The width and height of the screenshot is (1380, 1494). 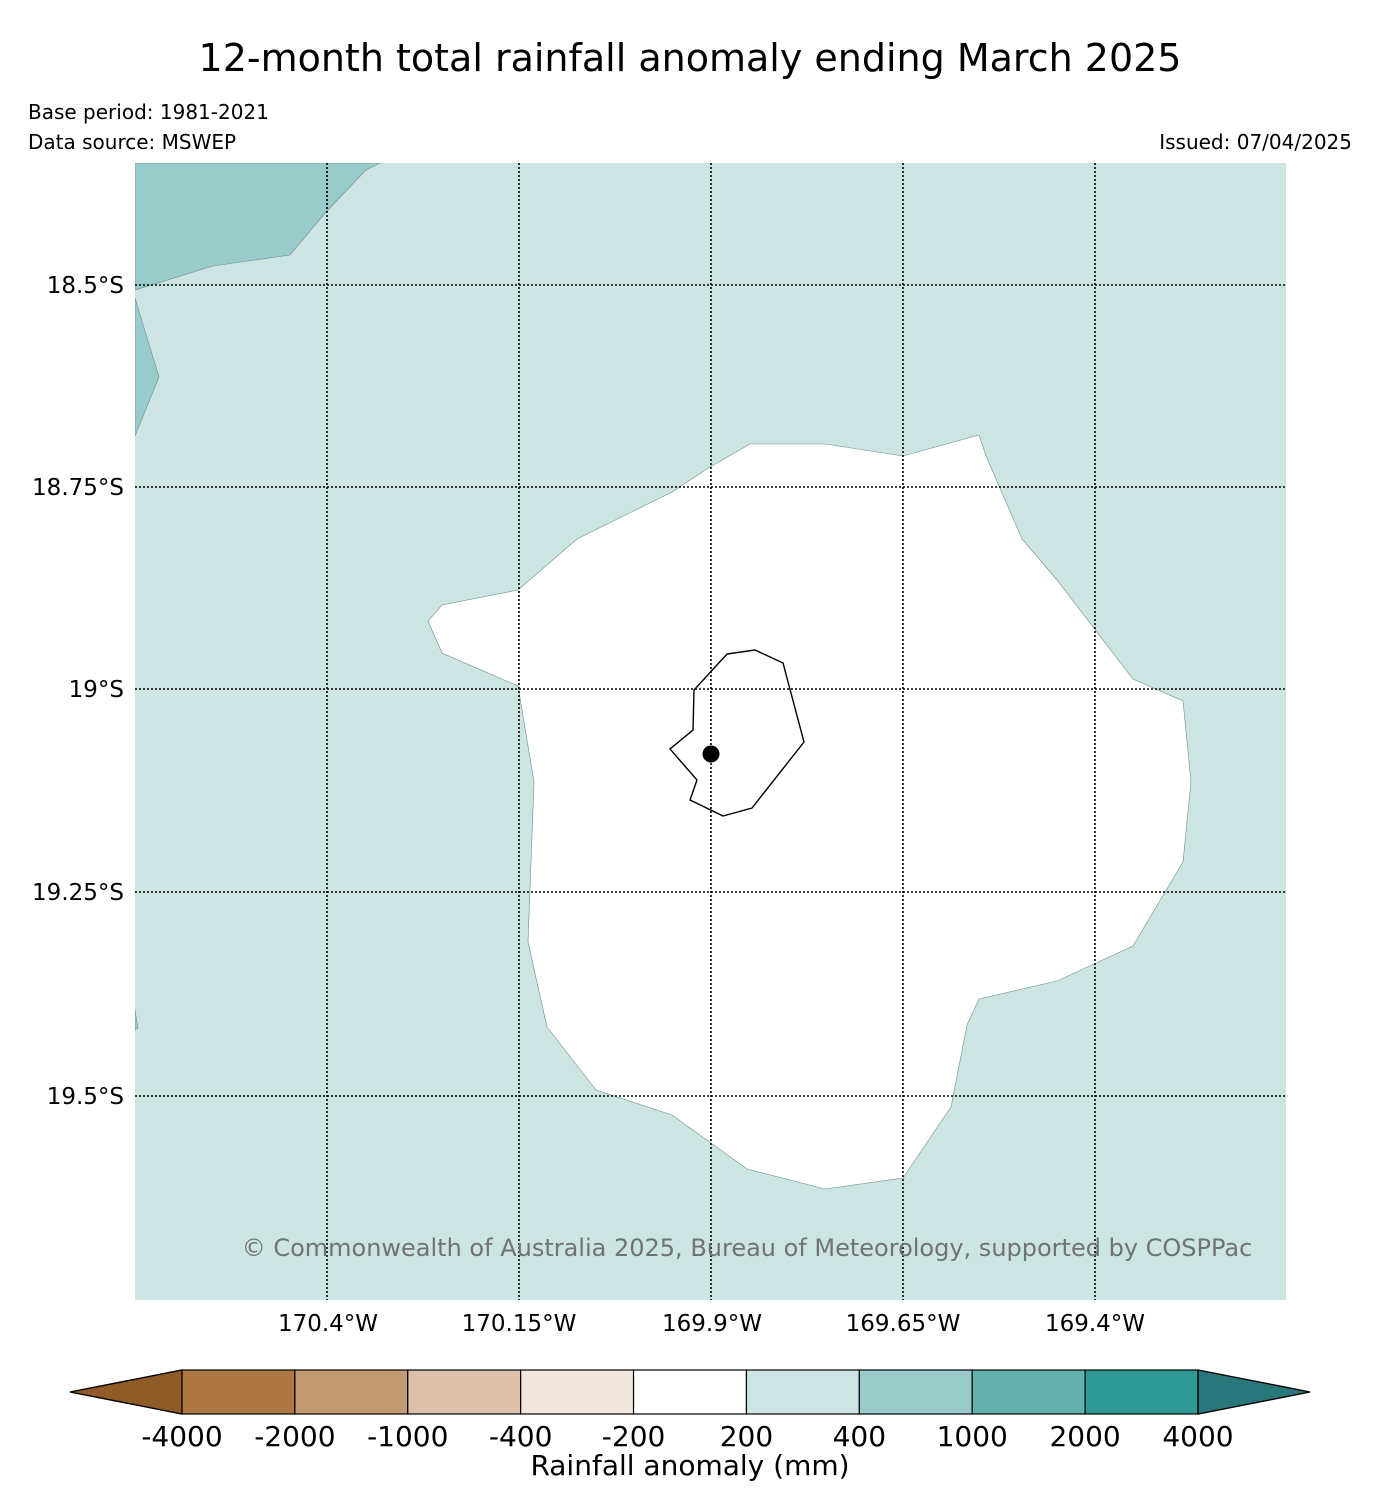 What do you see at coordinates (96, 690) in the screenshot?
I see `latitude-label: 19°S` at bounding box center [96, 690].